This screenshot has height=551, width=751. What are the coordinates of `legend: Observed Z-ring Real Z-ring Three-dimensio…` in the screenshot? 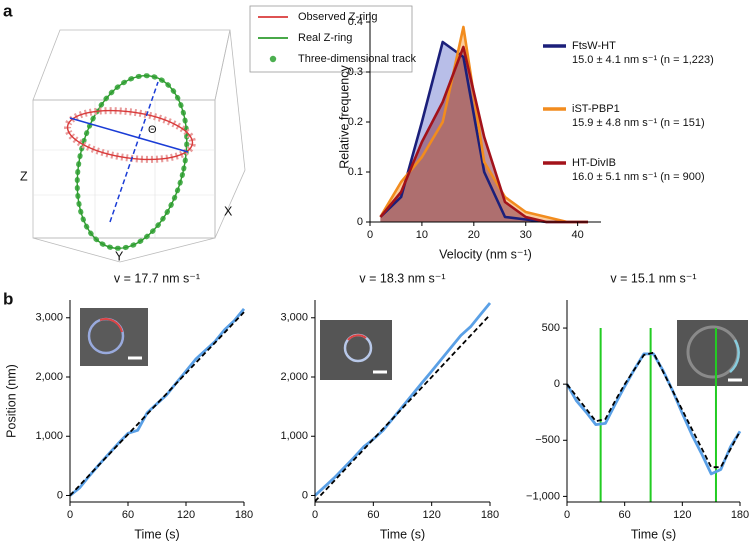 It's located at (337, 38).